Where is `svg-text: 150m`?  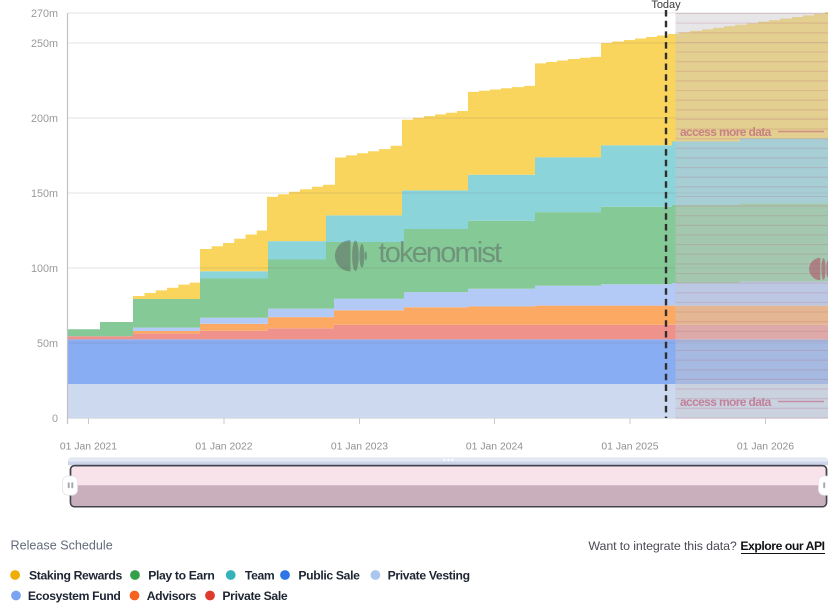
svg-text: 150m is located at coordinates (44, 194).